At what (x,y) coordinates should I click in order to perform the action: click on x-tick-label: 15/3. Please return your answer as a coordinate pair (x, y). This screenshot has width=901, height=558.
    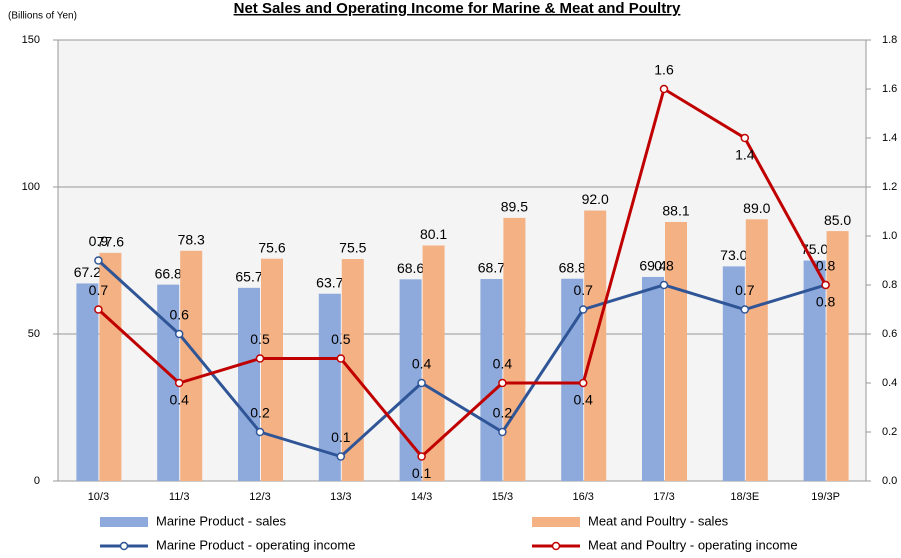
    Looking at the image, I should click on (502, 497).